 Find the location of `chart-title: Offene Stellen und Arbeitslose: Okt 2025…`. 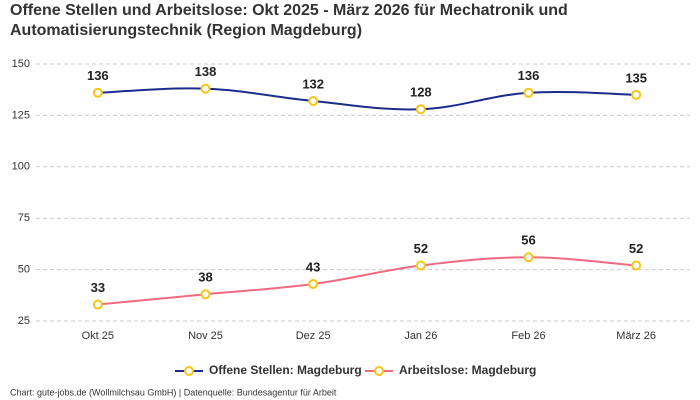

chart-title: Offene Stellen und Arbeitslose: Okt 2025… is located at coordinates (289, 20).